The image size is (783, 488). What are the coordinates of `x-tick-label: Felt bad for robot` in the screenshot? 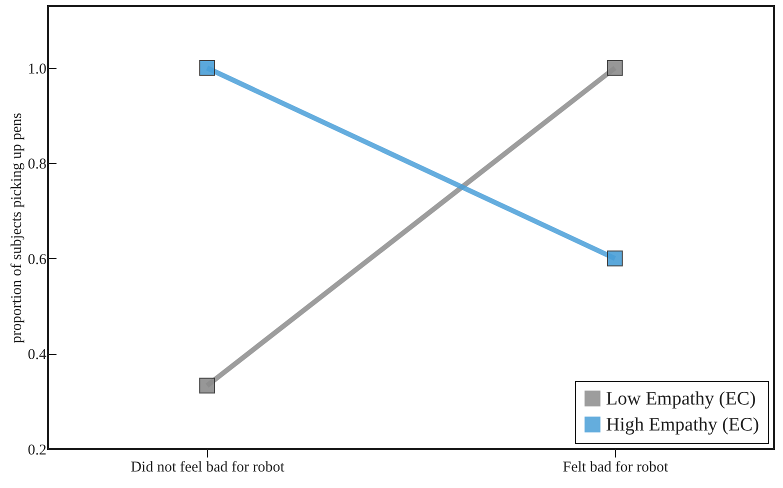 It's located at (615, 468).